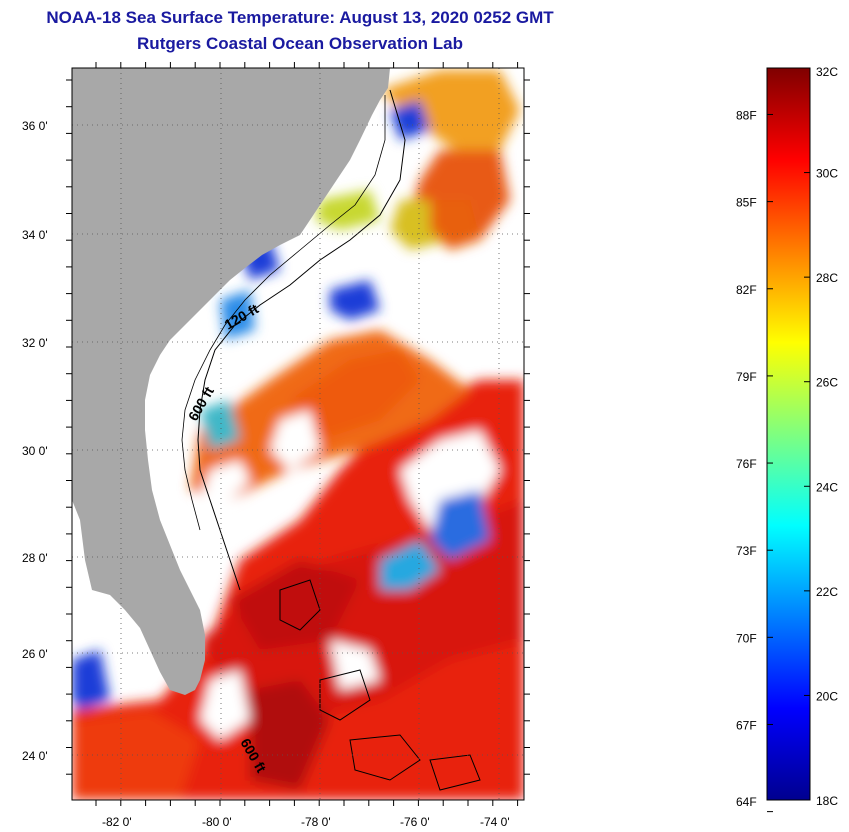  I want to click on colorbar-label-c: 28C, so click(827, 278).